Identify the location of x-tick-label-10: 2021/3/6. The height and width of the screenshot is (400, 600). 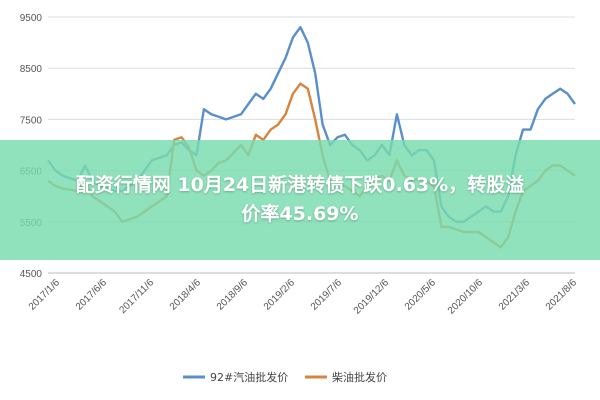
(515, 295).